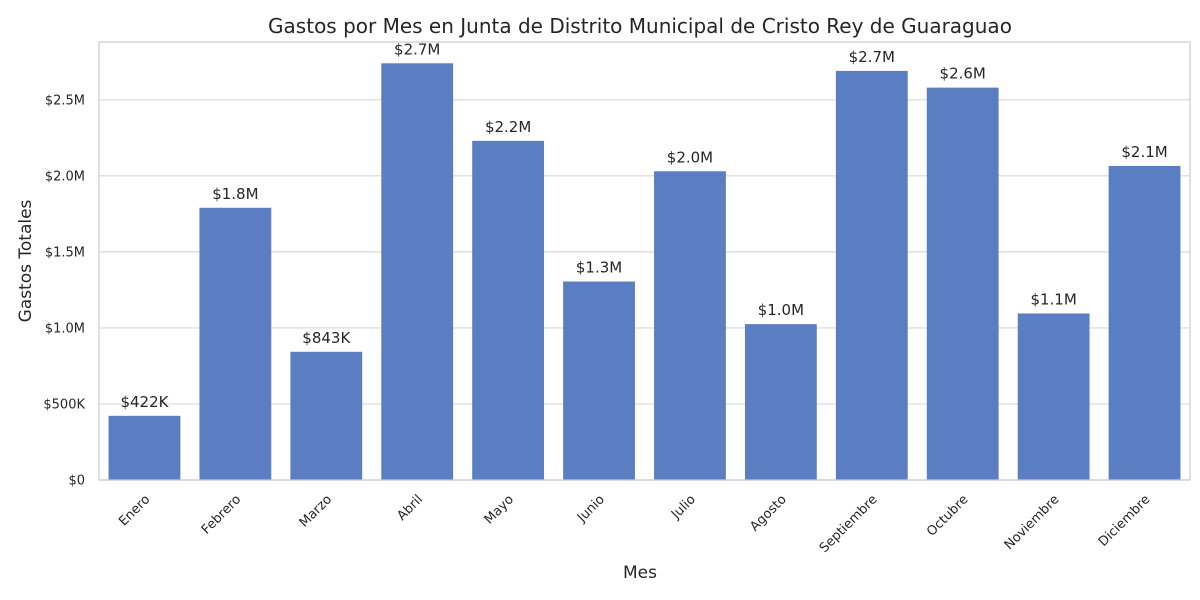 This screenshot has height=600, width=1200. I want to click on x-tick-label: Diciembre, so click(1125, 521).